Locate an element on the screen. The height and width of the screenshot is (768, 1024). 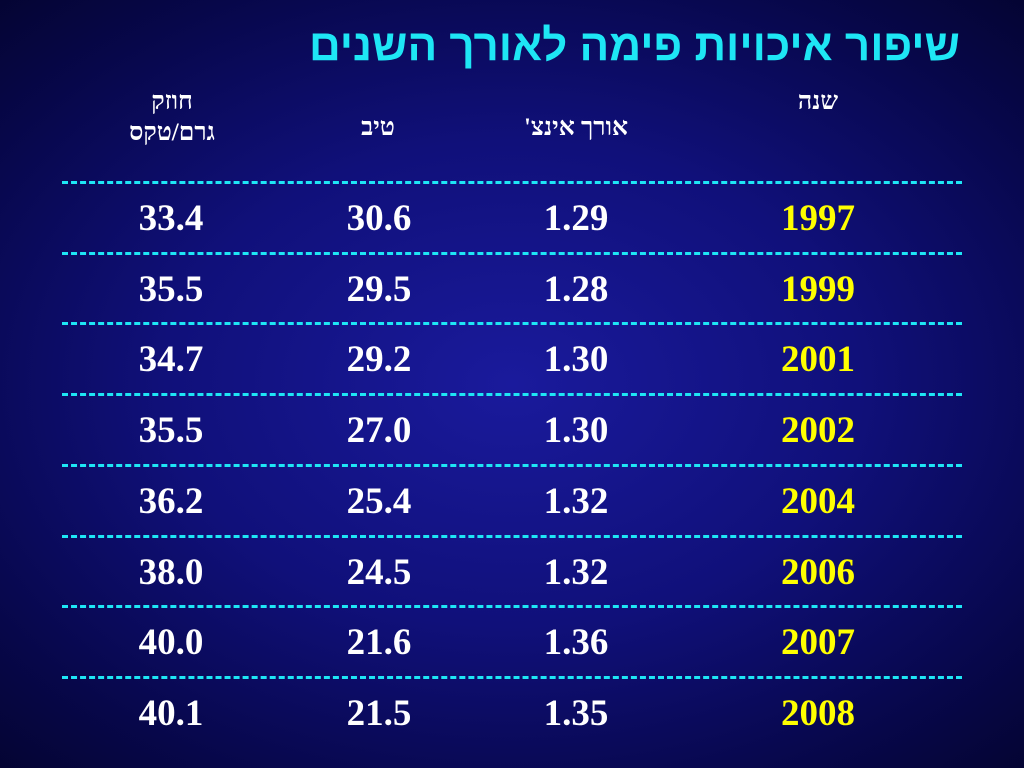
slide-title: שיפור איכויות פימה לאורך השנים is located at coordinates (634, 45).